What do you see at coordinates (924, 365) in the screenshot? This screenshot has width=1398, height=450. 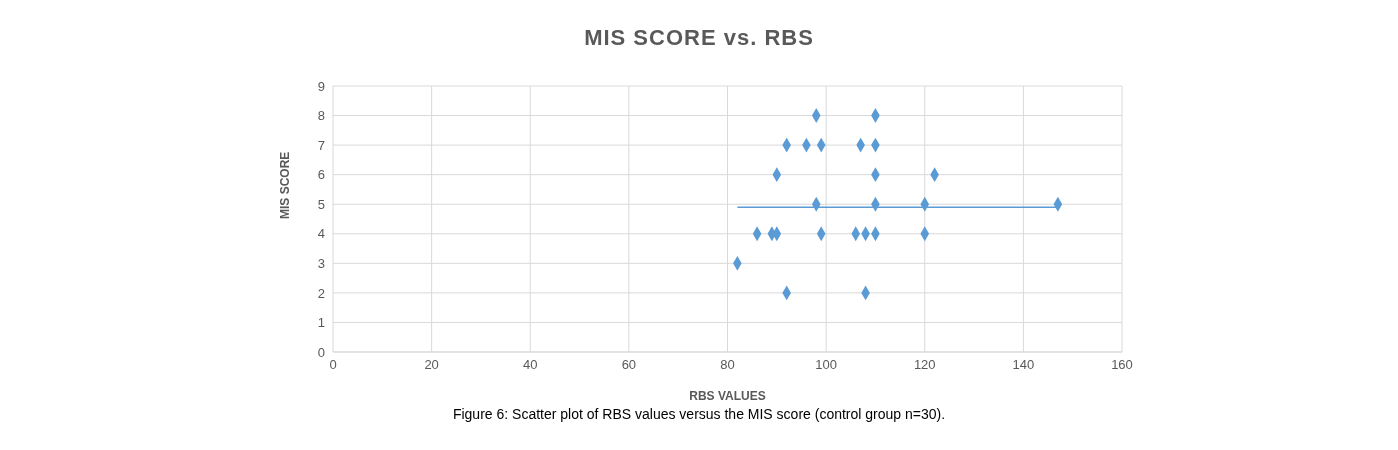 I see `x-tick-label: 120` at bounding box center [924, 365].